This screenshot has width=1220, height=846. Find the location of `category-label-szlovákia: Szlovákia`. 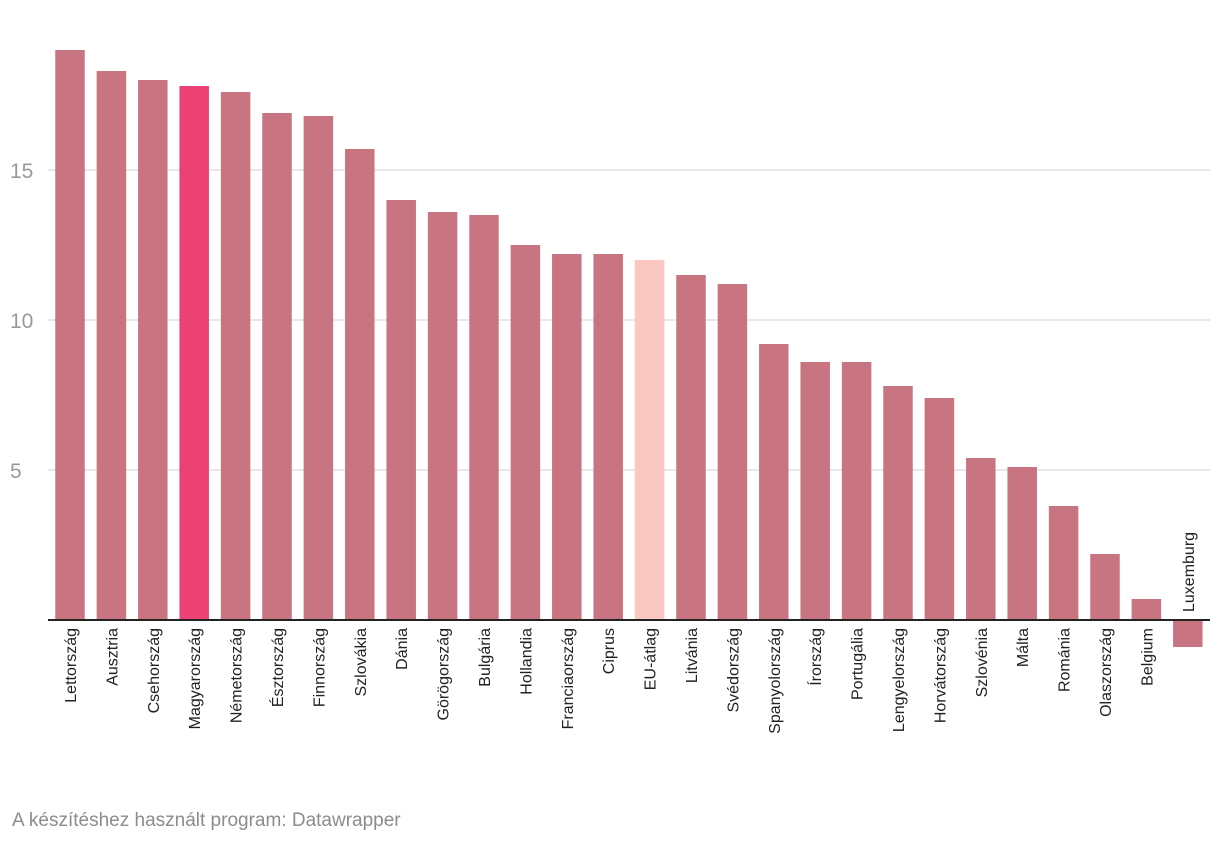

category-label-szlovákia: Szlovákia is located at coordinates (361, 662).